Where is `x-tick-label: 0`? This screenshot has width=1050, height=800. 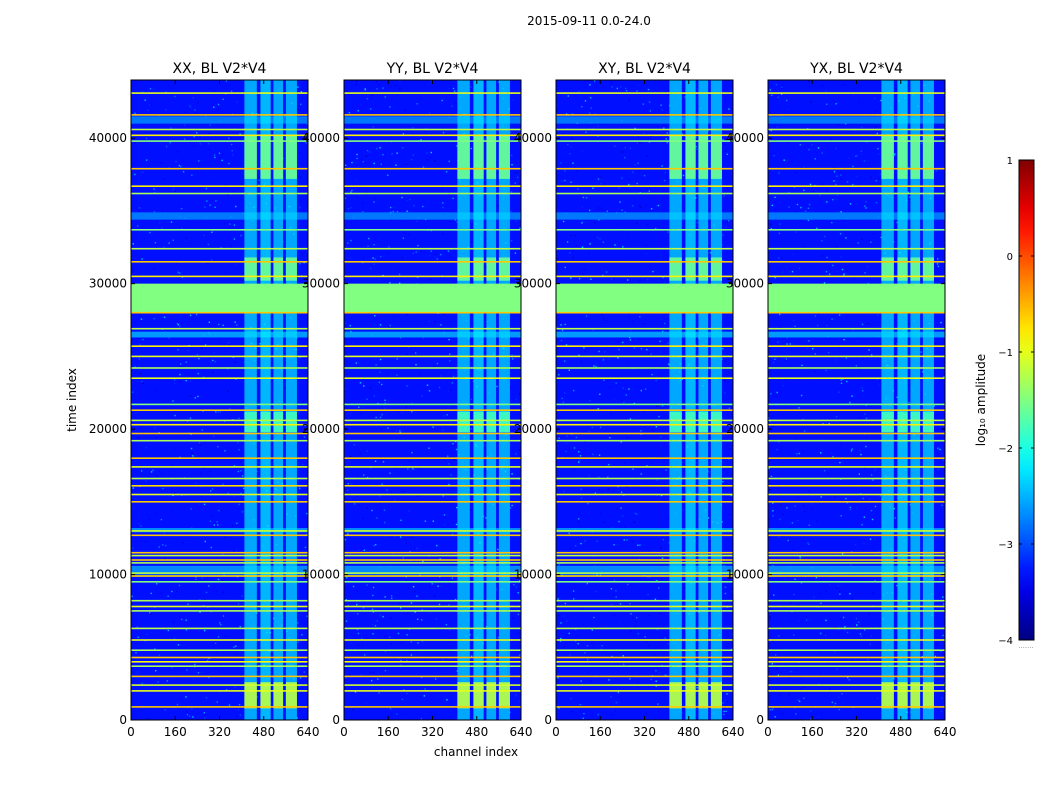 x-tick-label: 0 is located at coordinates (556, 732).